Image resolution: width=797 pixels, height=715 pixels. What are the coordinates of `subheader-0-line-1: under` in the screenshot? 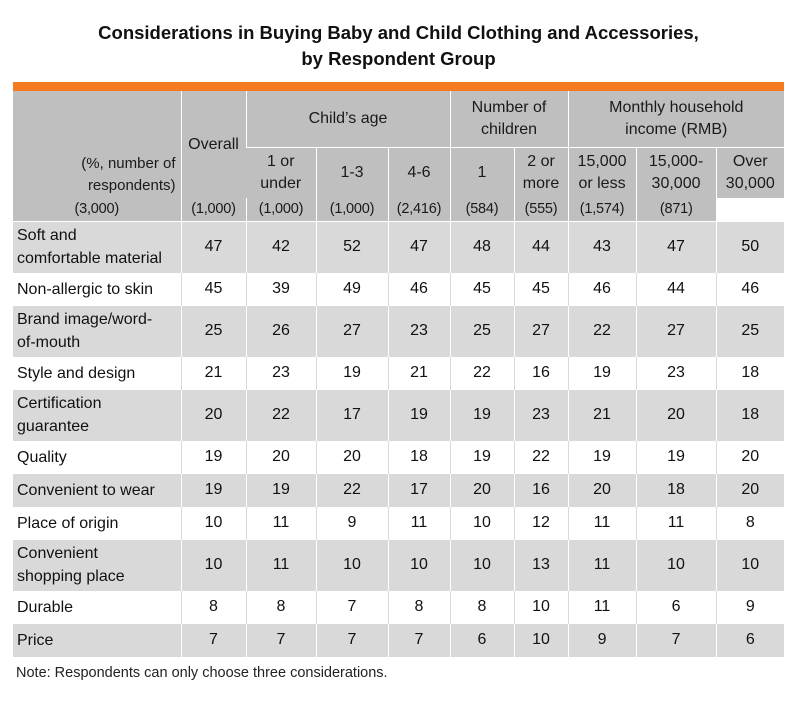 It's located at (281, 183).